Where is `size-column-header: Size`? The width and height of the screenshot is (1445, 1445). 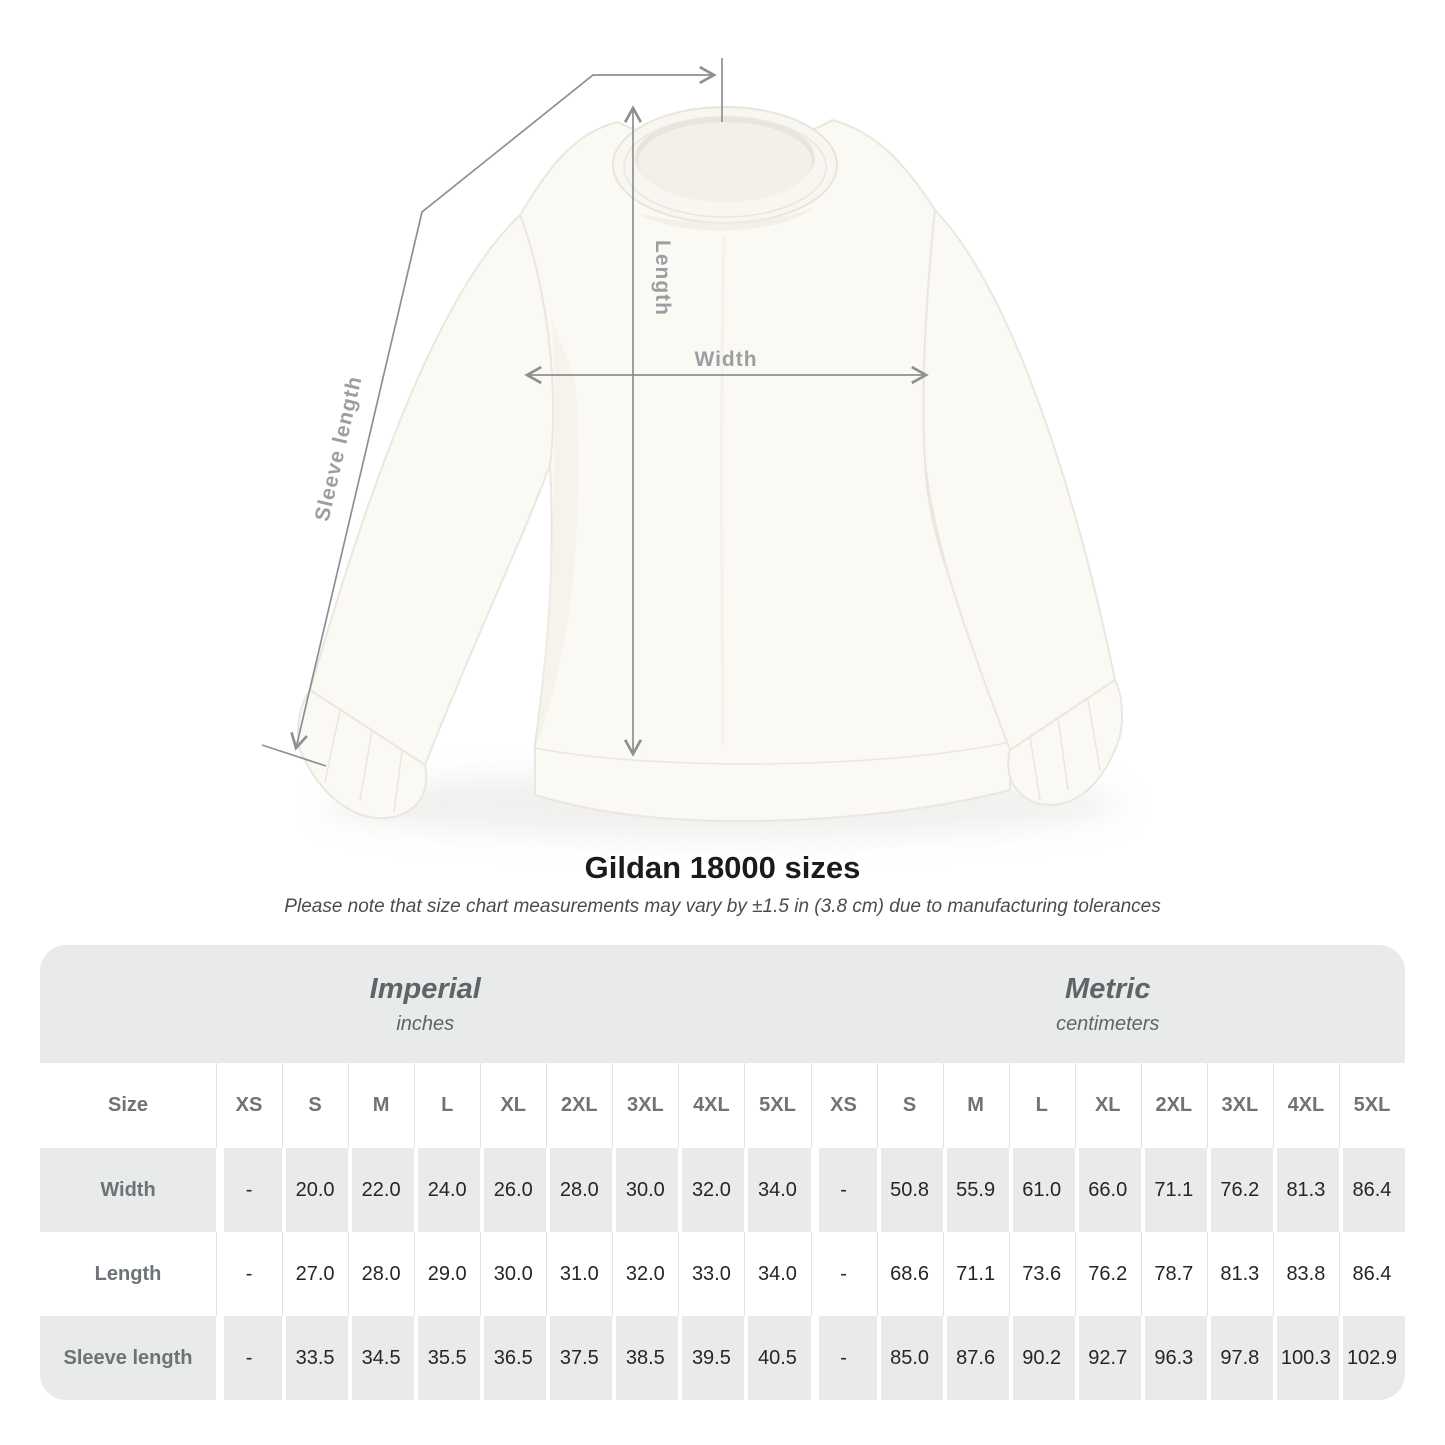 size-column-header: Size is located at coordinates (128, 1105).